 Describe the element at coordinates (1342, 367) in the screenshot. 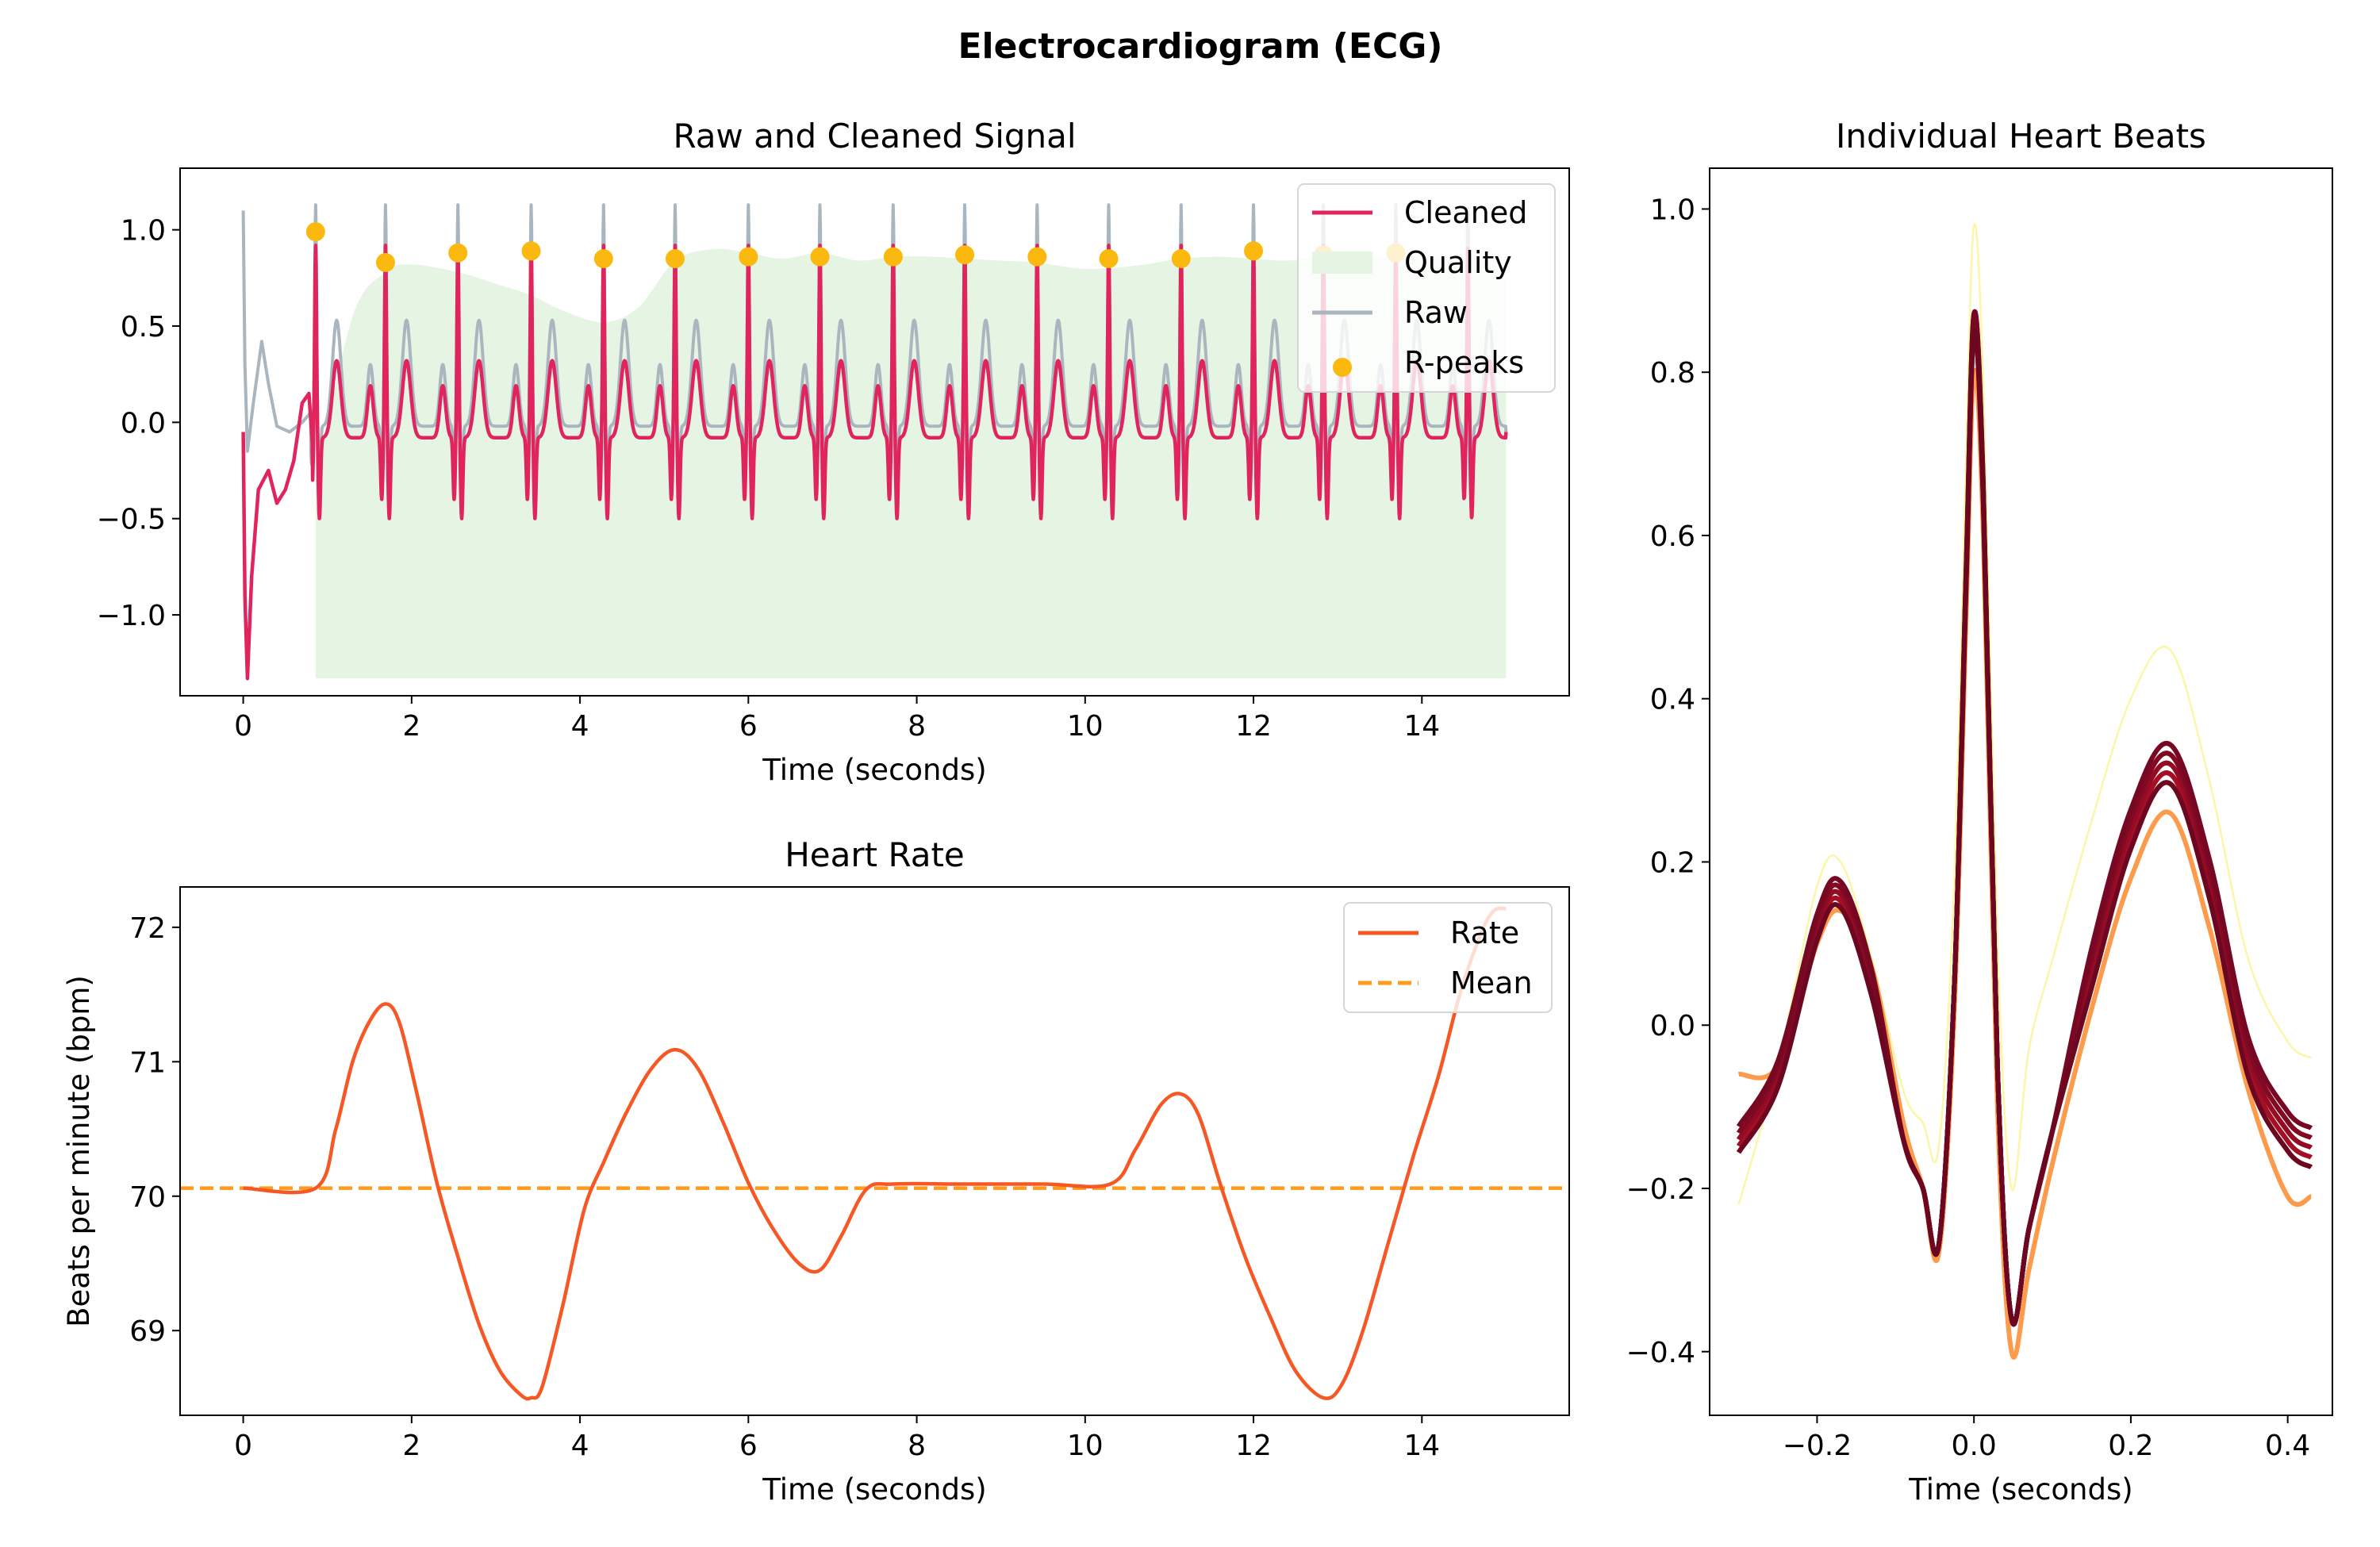

I see `legend-swatch-rpeaks` at that location.